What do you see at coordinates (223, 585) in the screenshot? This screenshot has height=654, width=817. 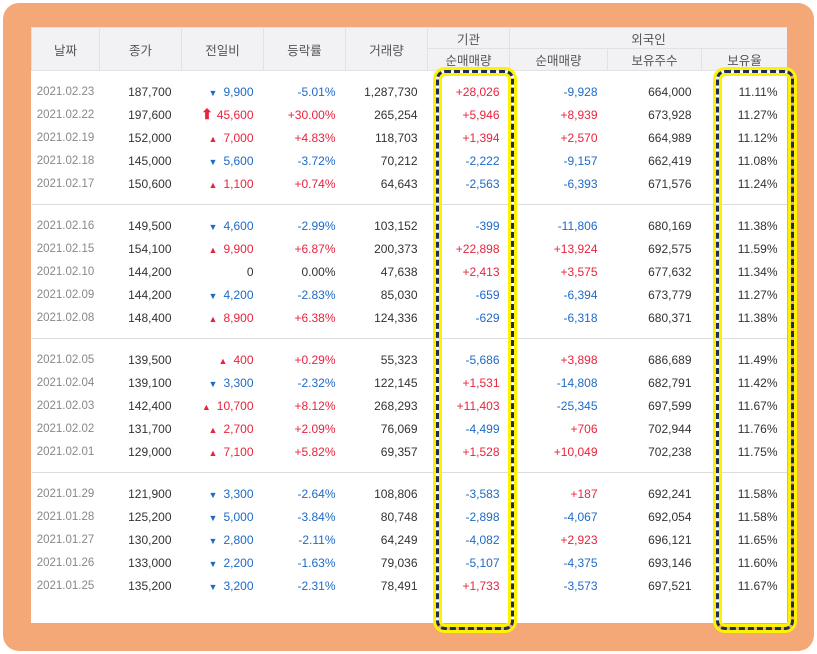 I see `cell-change: ▼ 3,200` at bounding box center [223, 585].